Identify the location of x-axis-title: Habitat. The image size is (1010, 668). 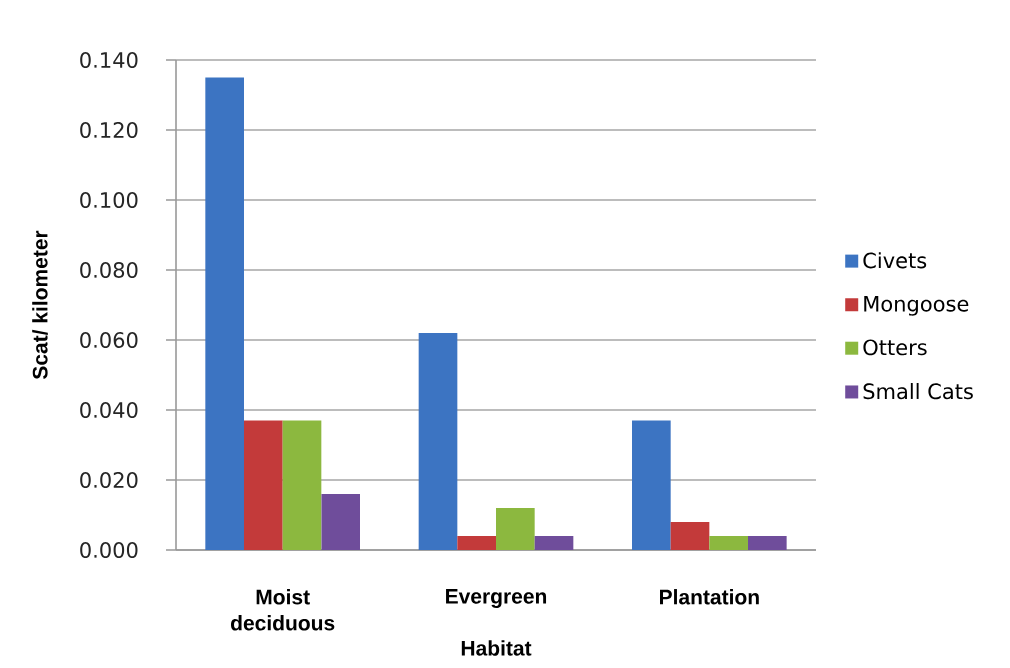
(496, 648).